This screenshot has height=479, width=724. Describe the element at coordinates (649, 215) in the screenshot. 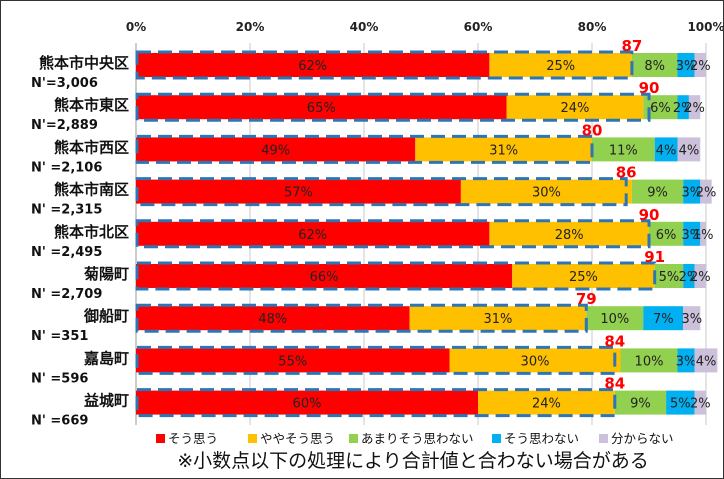

I see `total-value-label: 90` at that location.